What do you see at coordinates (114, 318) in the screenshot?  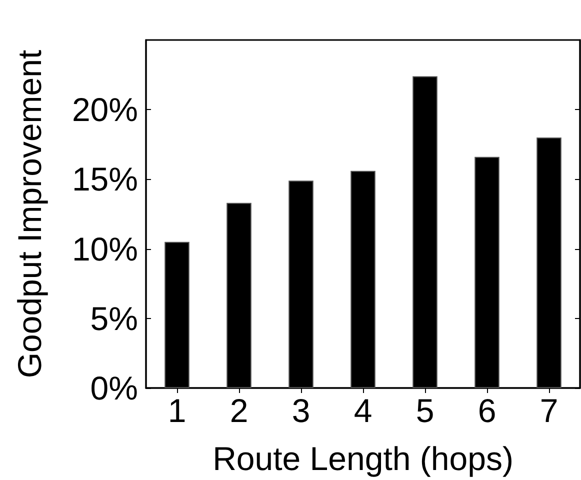 I see `y-tick-label: 5%` at bounding box center [114, 318].